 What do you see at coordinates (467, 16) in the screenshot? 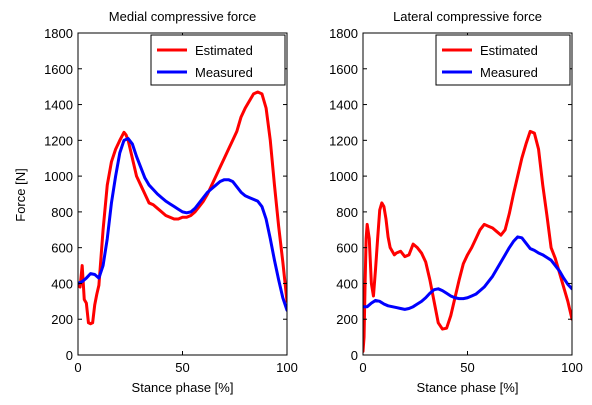
I see `chart-title: Lateral compressive force` at bounding box center [467, 16].